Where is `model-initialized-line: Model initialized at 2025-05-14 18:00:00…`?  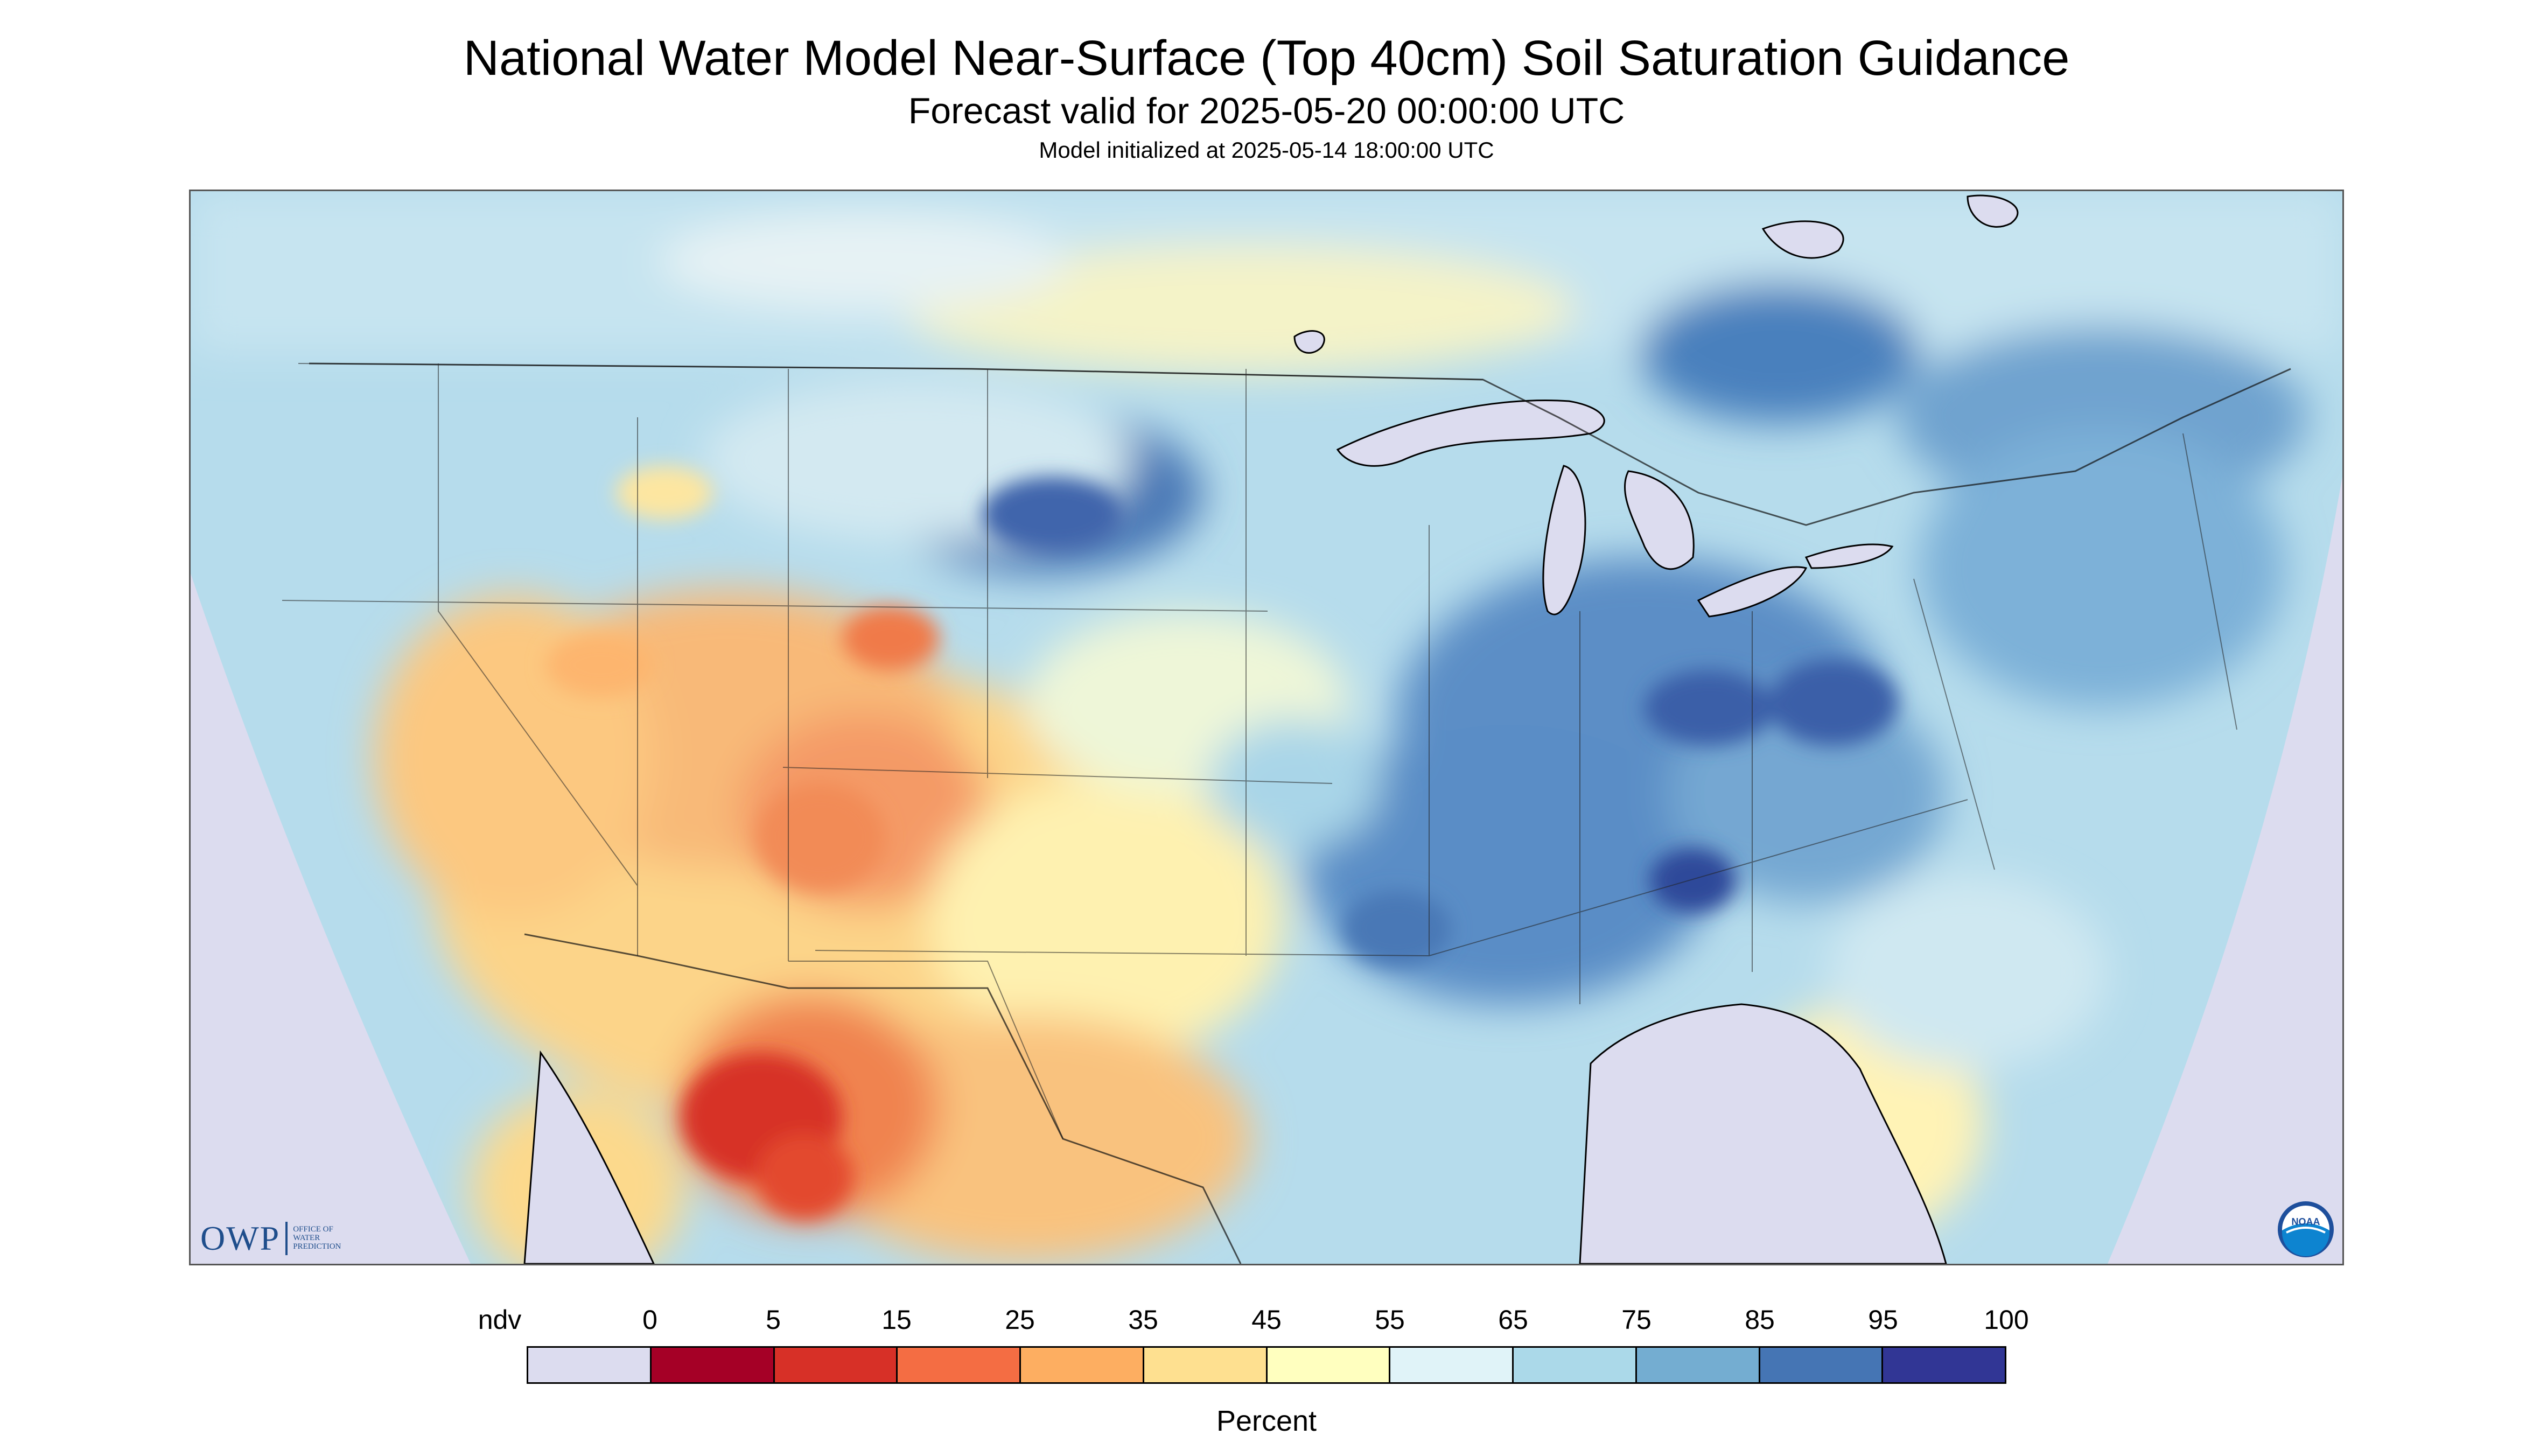 model-initialized-line: Model initialized at 2025-05-14 18:00:00… is located at coordinates (1266, 150).